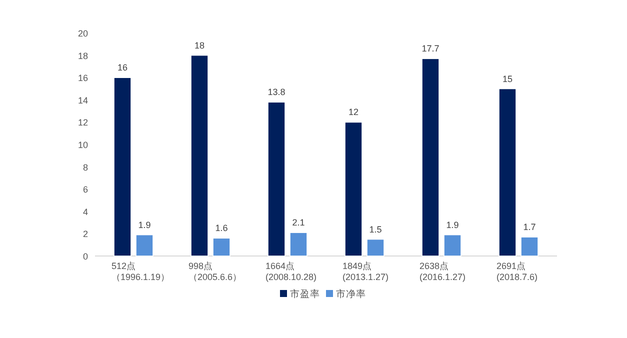  What do you see at coordinates (443, 271) in the screenshot?
I see `x-tick-label: 2638点(2016.1.27)` at bounding box center [443, 271].